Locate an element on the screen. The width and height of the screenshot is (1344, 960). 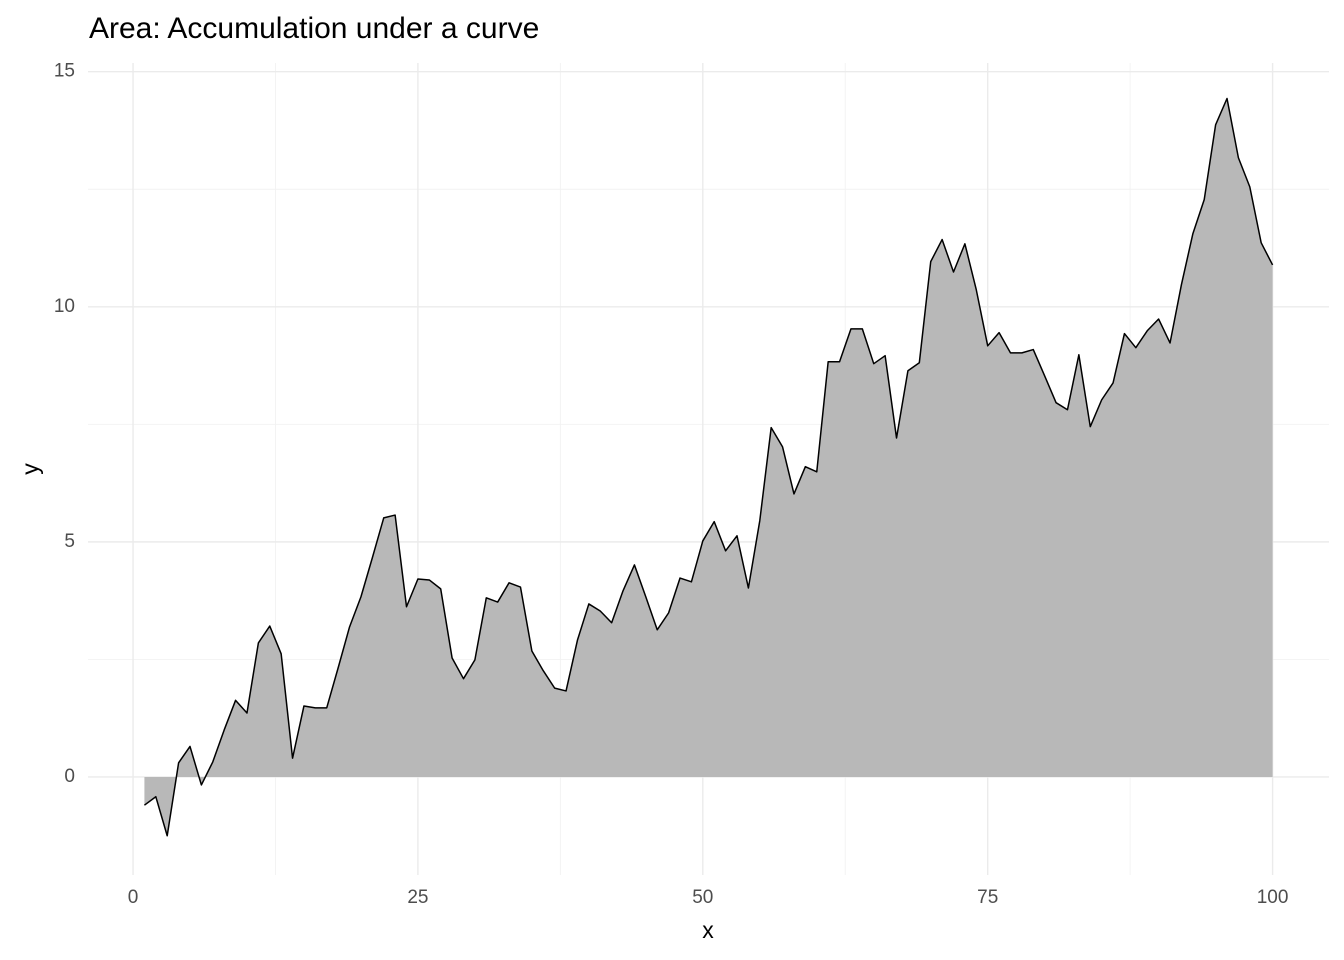
y-tick-label: 0 is located at coordinates (69, 776).